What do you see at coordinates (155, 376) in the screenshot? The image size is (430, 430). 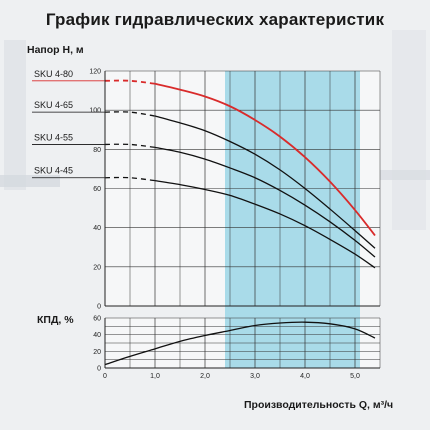 I see `x-tick-label: 1,0` at bounding box center [155, 376].